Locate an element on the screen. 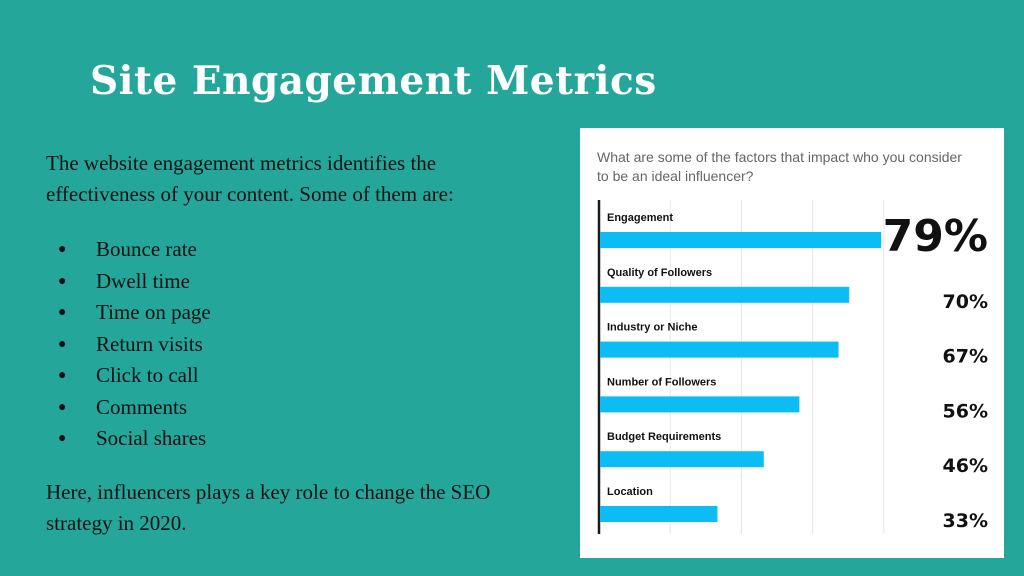  bullet-label: Comments is located at coordinates (142, 406).